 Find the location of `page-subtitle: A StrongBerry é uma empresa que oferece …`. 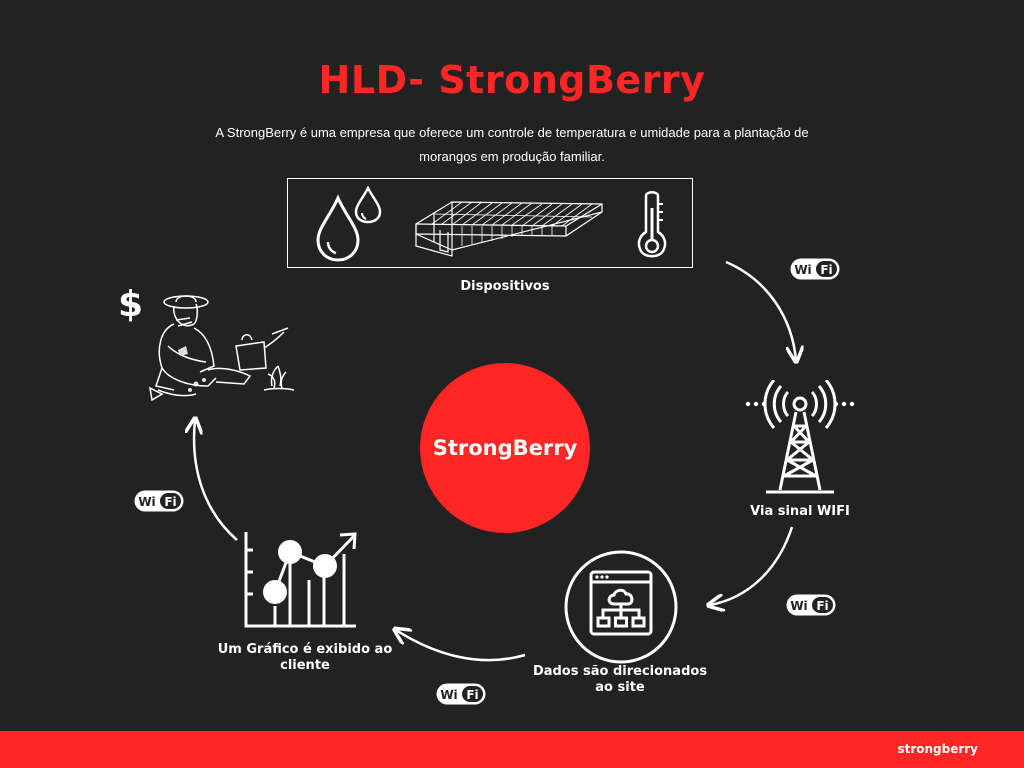

page-subtitle: A StrongBerry é uma empresa que oferece … is located at coordinates (512, 144).